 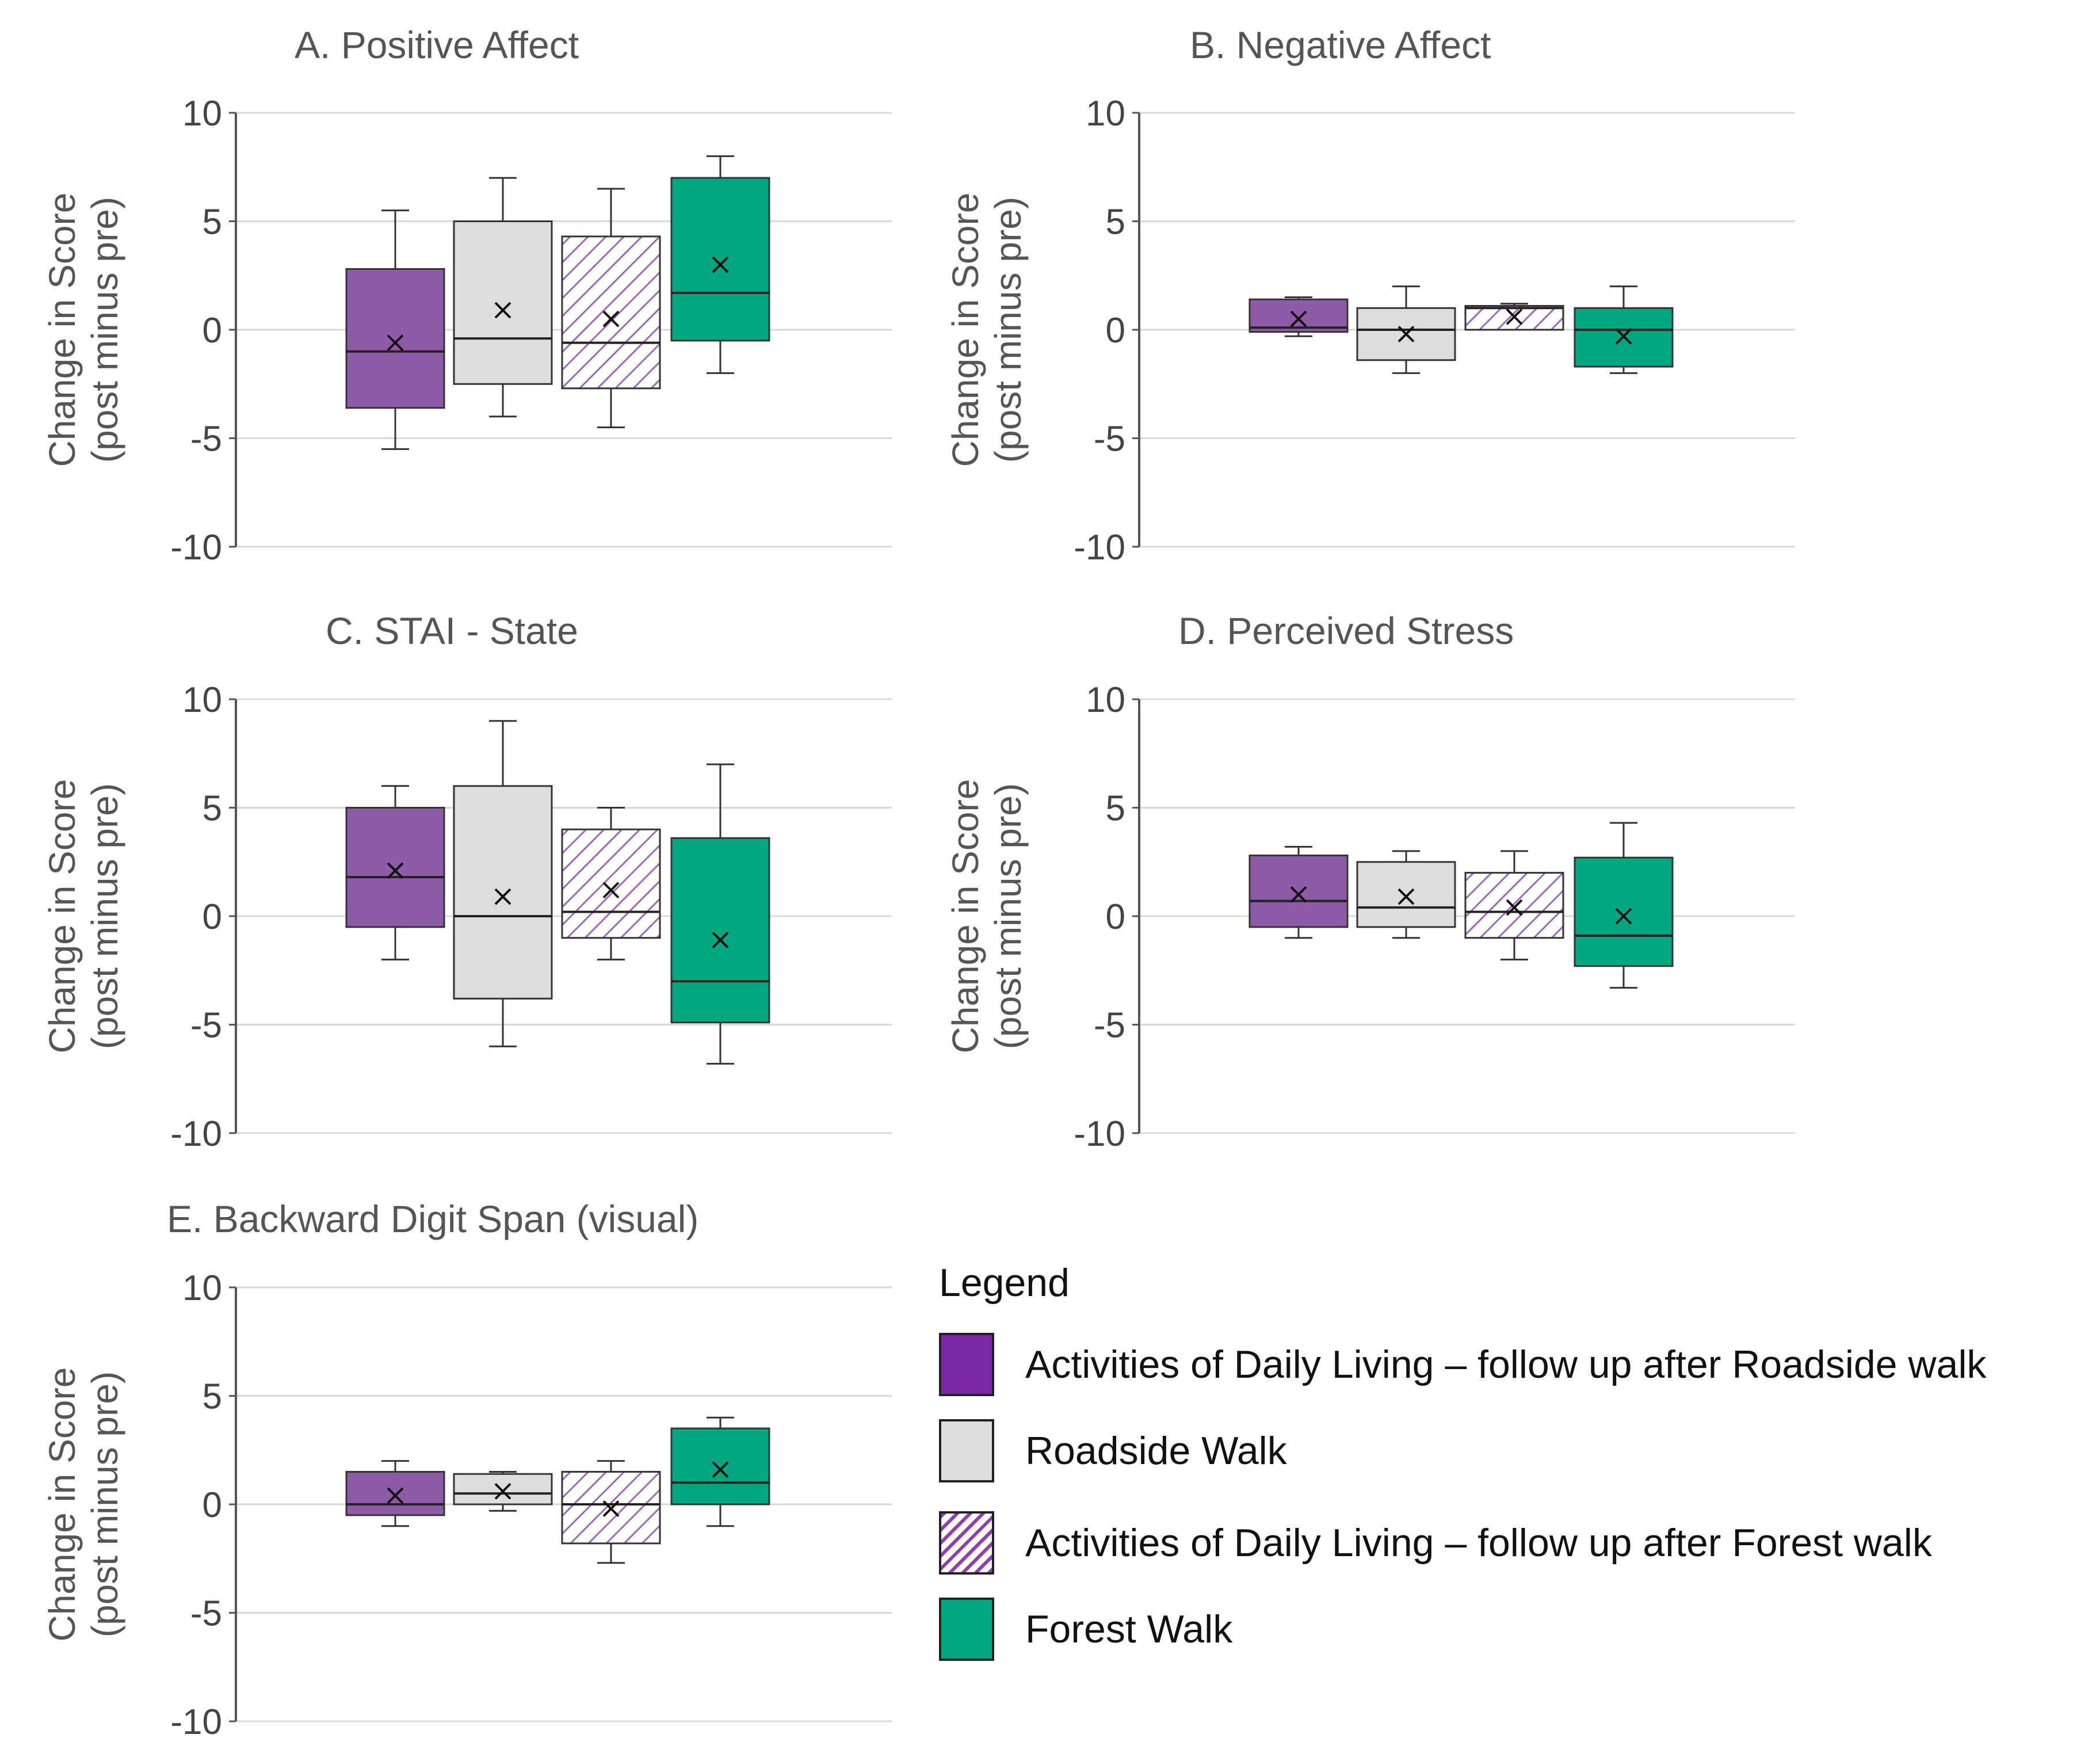 What do you see at coordinates (433, 1219) in the screenshot?
I see `panel-e-title: E. Backward Digit Span (visual)` at bounding box center [433, 1219].